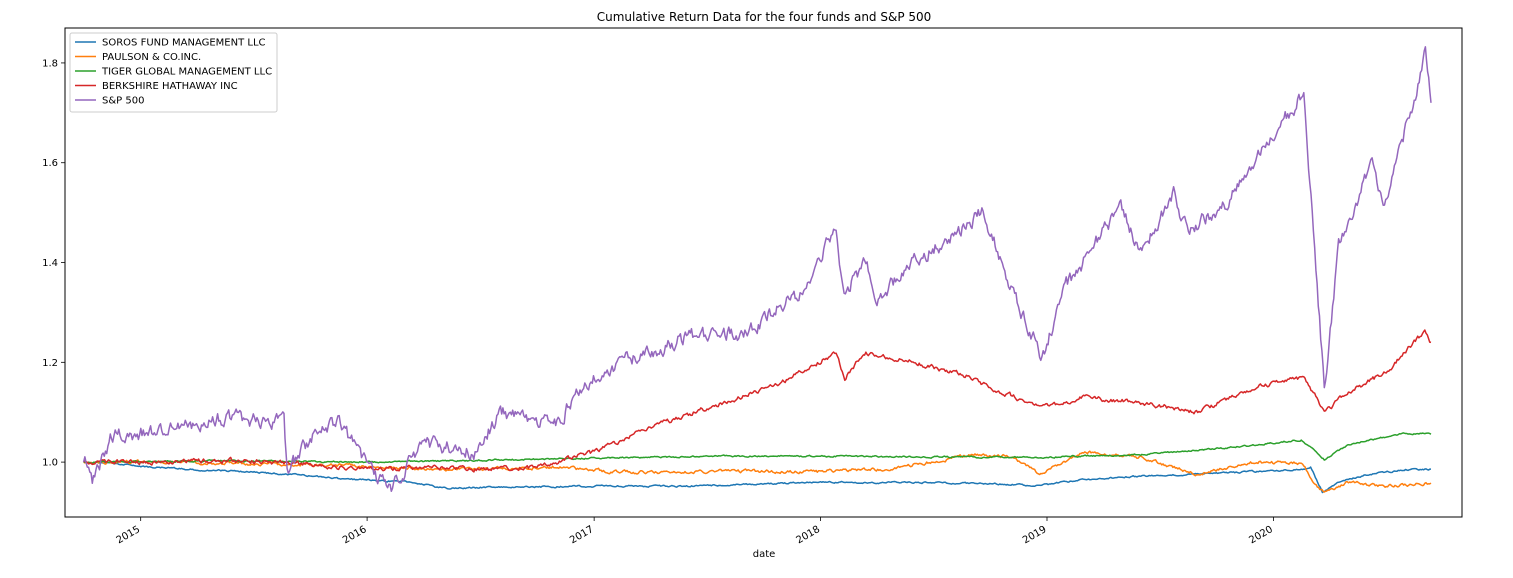  Describe the element at coordinates (151, 57) in the screenshot. I see `legend-label: PAULSON & CO.INC.` at that location.